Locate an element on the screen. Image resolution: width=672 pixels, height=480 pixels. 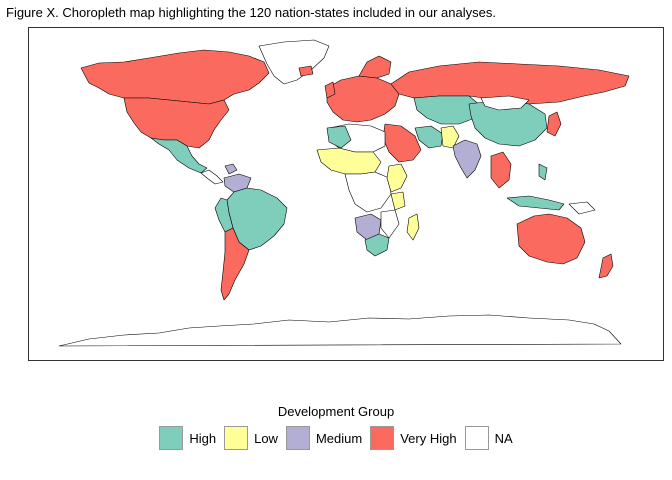
uk is located at coordinates (330, 90).